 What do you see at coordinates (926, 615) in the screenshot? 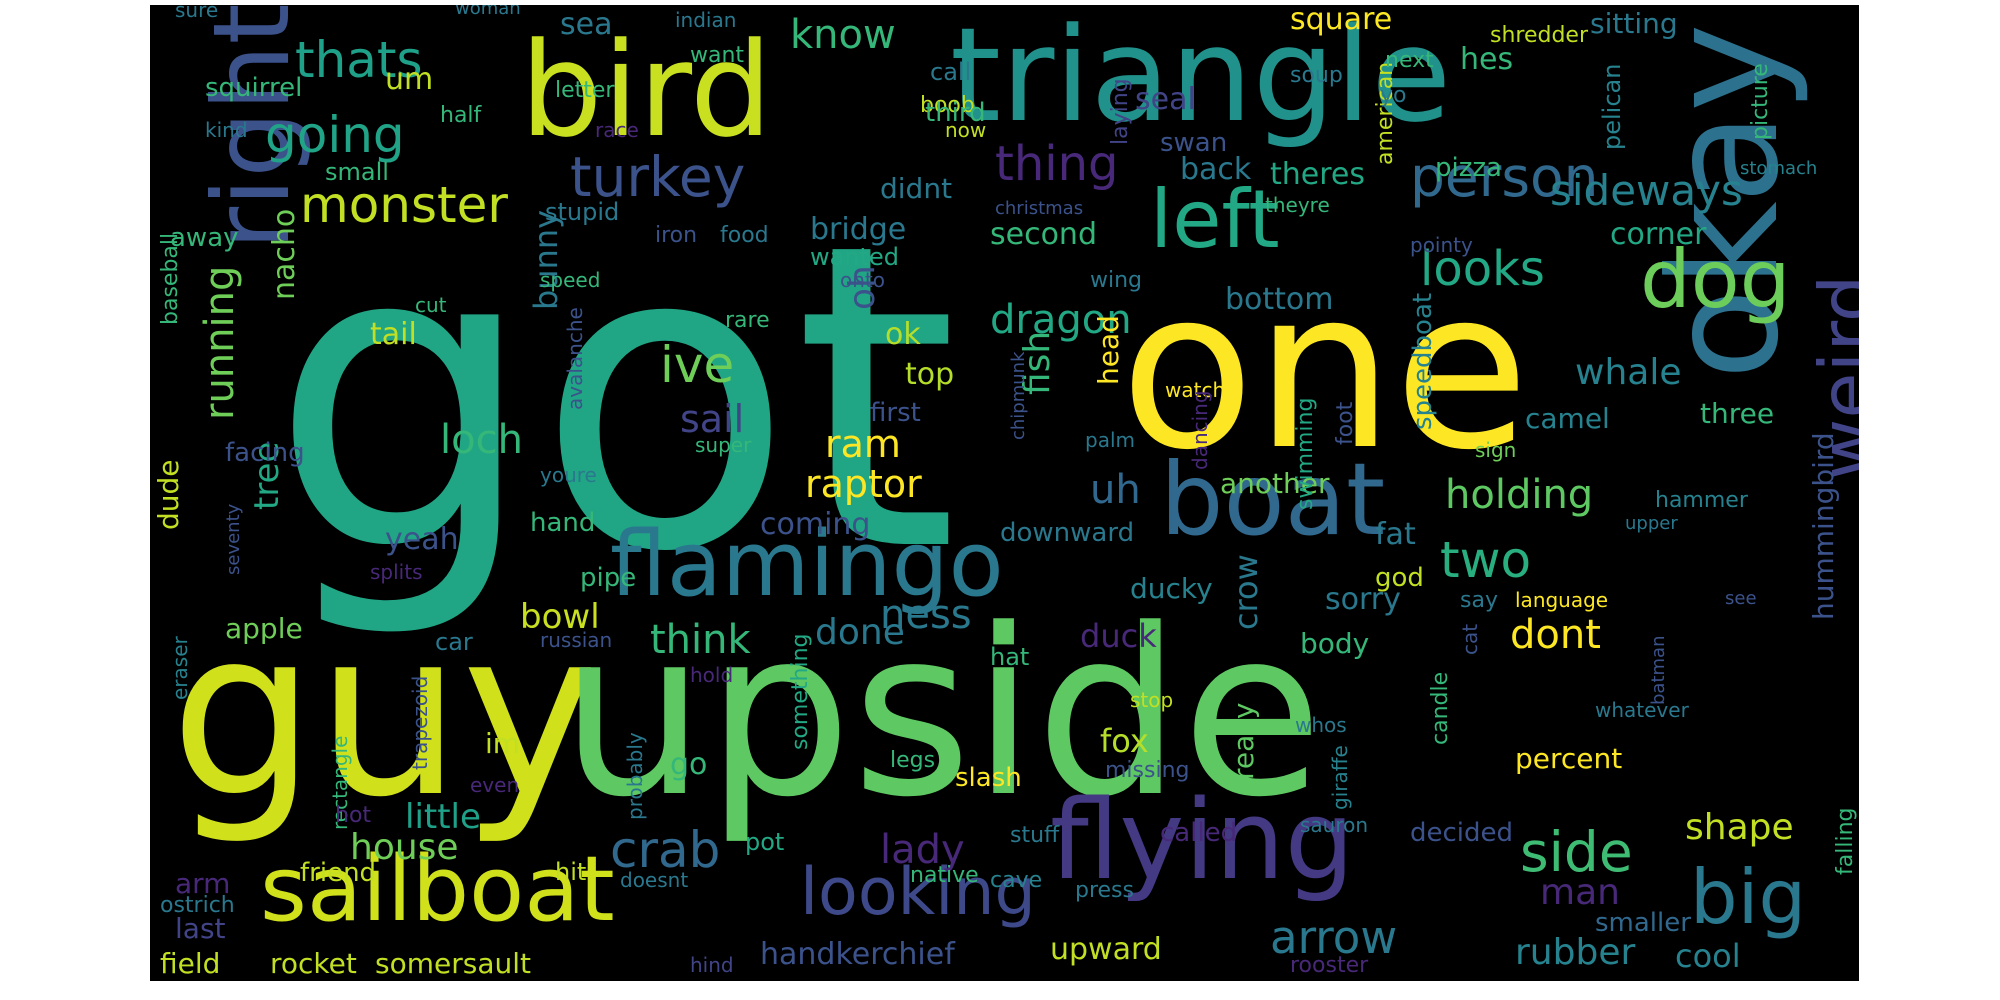
I see `word-ness: ness` at bounding box center [926, 615].